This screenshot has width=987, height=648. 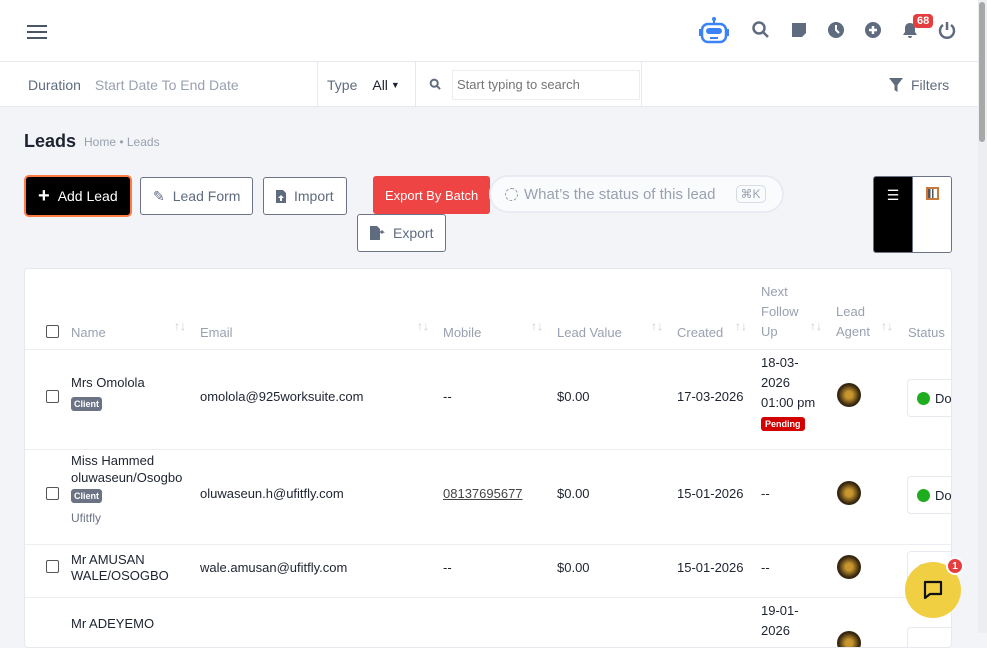 I want to click on header-line: Up, so click(x=769, y=331).